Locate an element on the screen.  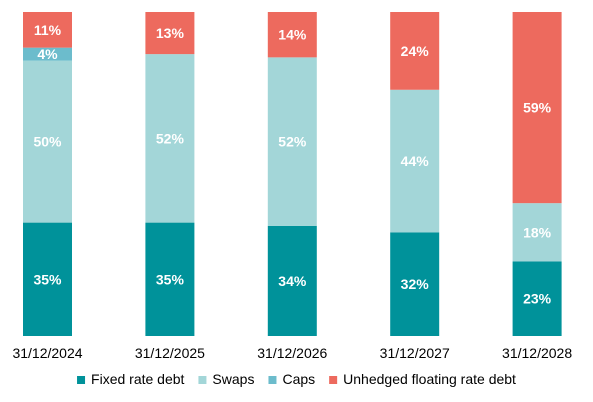
data-label-swaps-2: 52% is located at coordinates (292, 142).